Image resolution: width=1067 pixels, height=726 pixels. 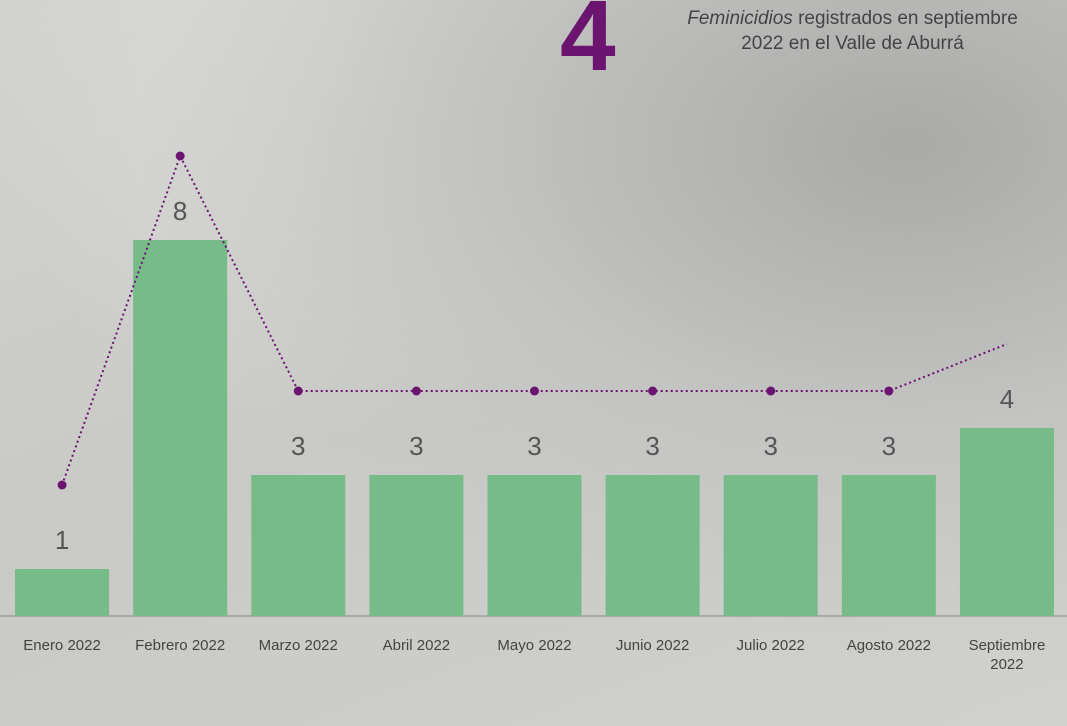 I want to click on x-tick-label: Junio 2022, so click(x=652, y=645).